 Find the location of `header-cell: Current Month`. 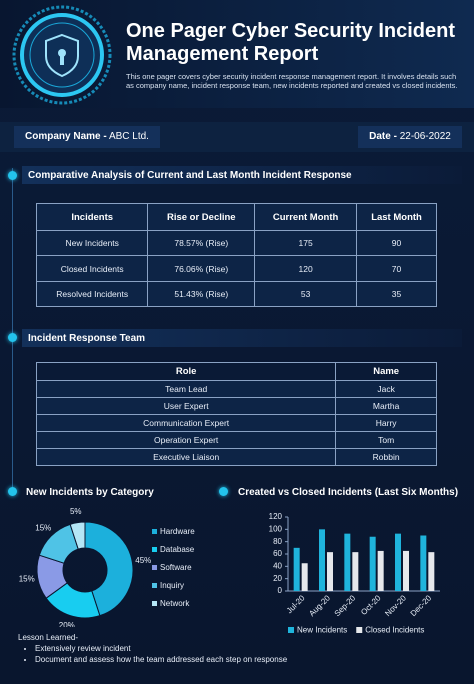

header-cell: Current Month is located at coordinates (306, 217).